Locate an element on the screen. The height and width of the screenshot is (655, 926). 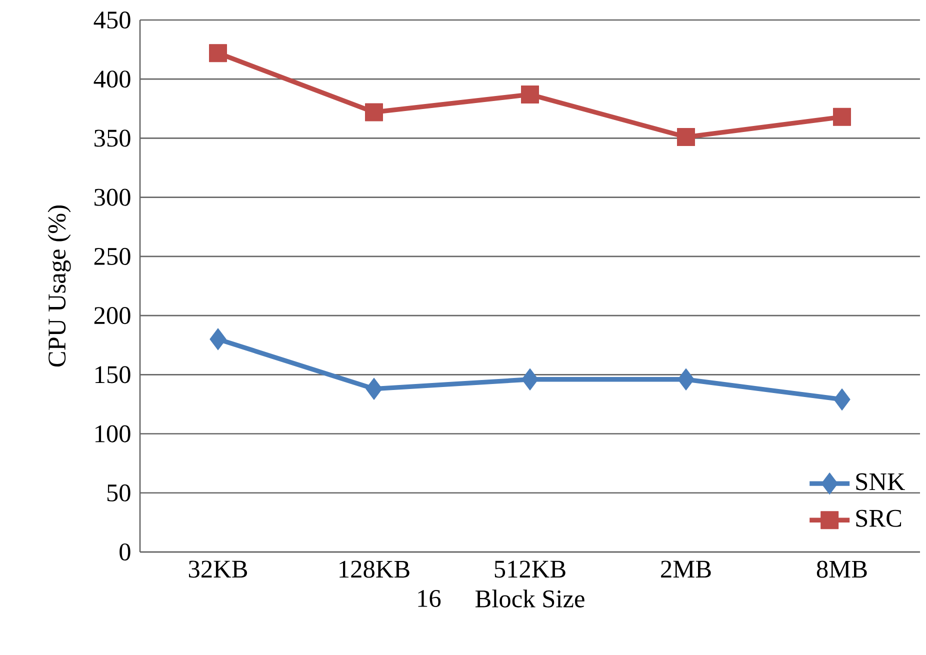
x-tick-label: 128KB is located at coordinates (375, 569).